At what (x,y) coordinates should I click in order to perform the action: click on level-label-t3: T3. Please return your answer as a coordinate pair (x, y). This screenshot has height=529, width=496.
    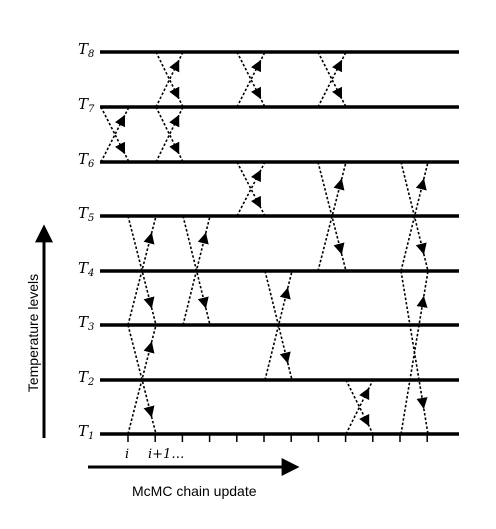
    Looking at the image, I should click on (86, 323).